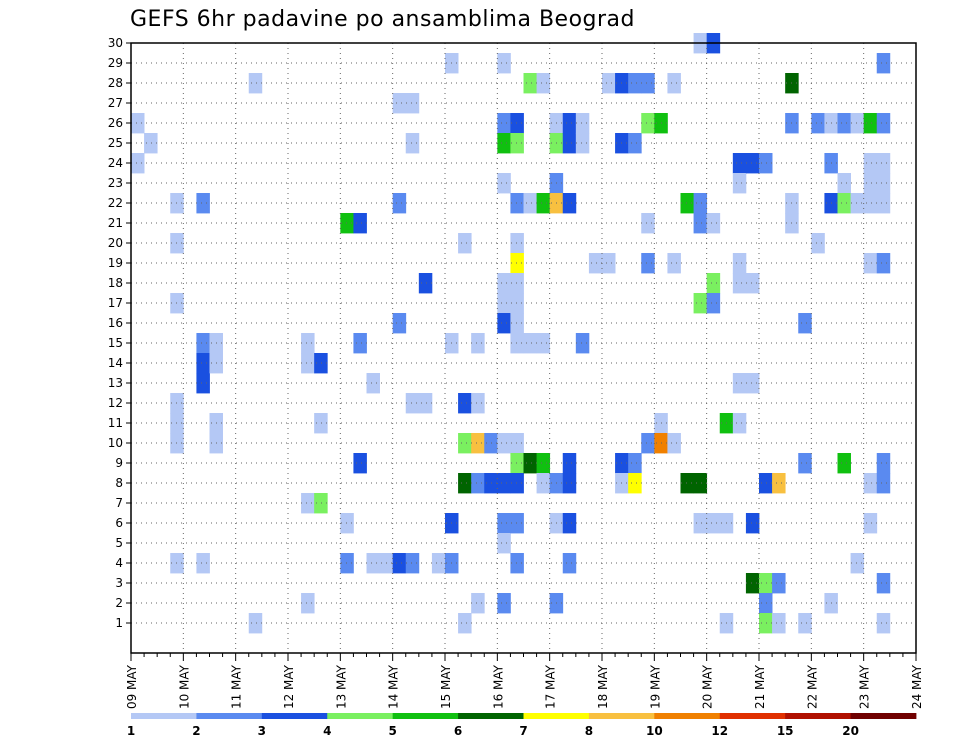 The height and width of the screenshot is (742, 960). What do you see at coordinates (115, 343) in the screenshot?
I see `y-tick-label: 15` at bounding box center [115, 343].